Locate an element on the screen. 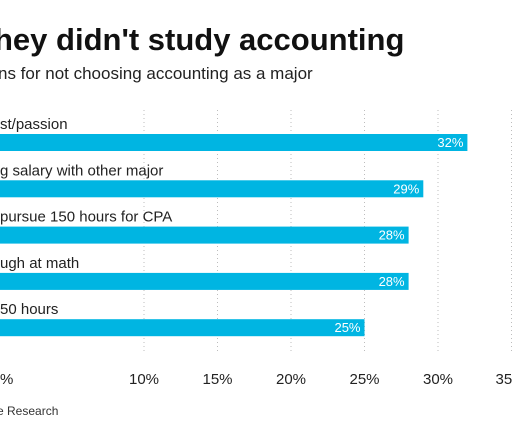  chart-source: e Research is located at coordinates (29, 411).